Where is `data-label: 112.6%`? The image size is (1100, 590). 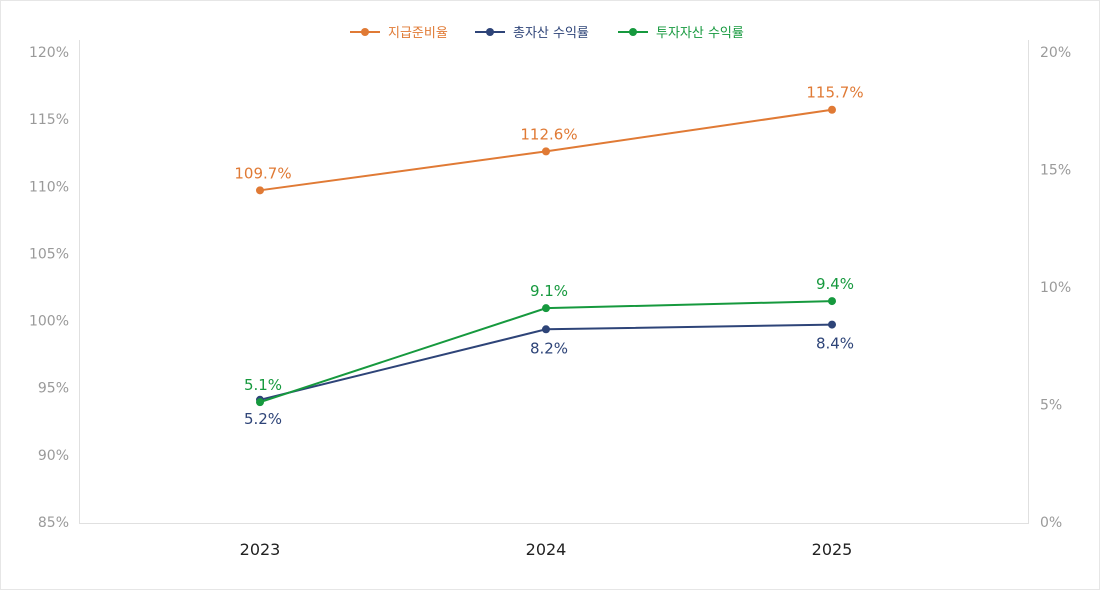
data-label: 112.6% is located at coordinates (548, 134).